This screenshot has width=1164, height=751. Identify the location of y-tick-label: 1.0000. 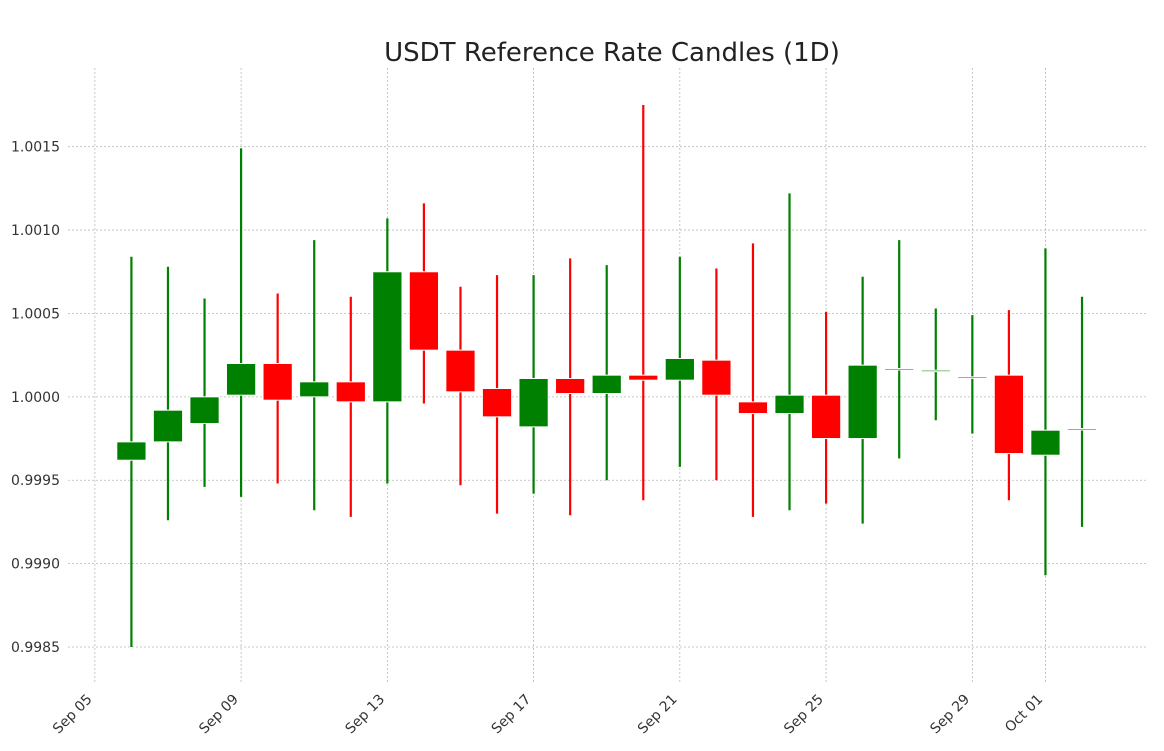
(35, 398).